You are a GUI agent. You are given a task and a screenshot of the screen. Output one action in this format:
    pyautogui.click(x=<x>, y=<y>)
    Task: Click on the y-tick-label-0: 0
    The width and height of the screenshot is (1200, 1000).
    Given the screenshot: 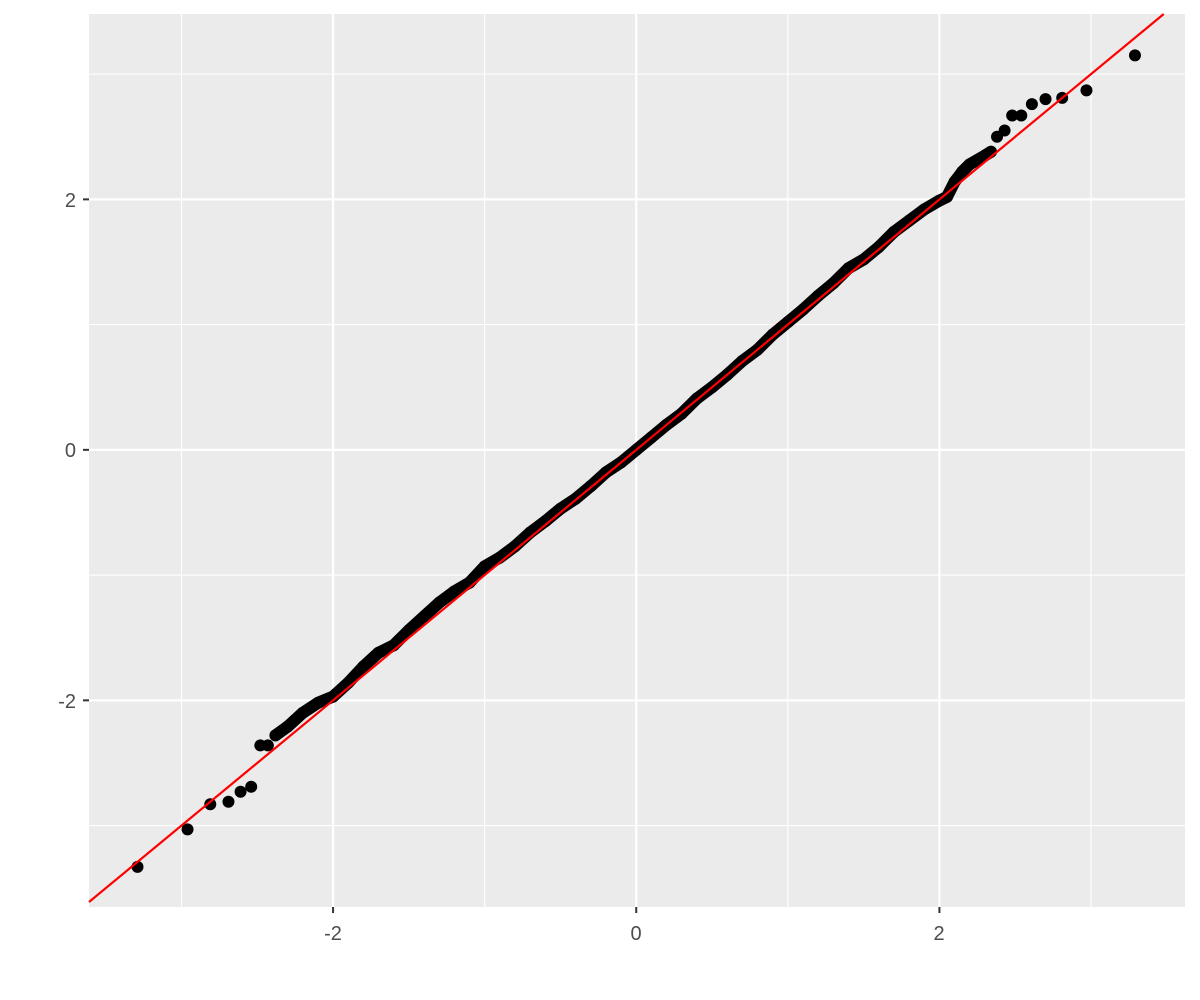 What is the action you would take?
    pyautogui.click(x=70, y=451)
    